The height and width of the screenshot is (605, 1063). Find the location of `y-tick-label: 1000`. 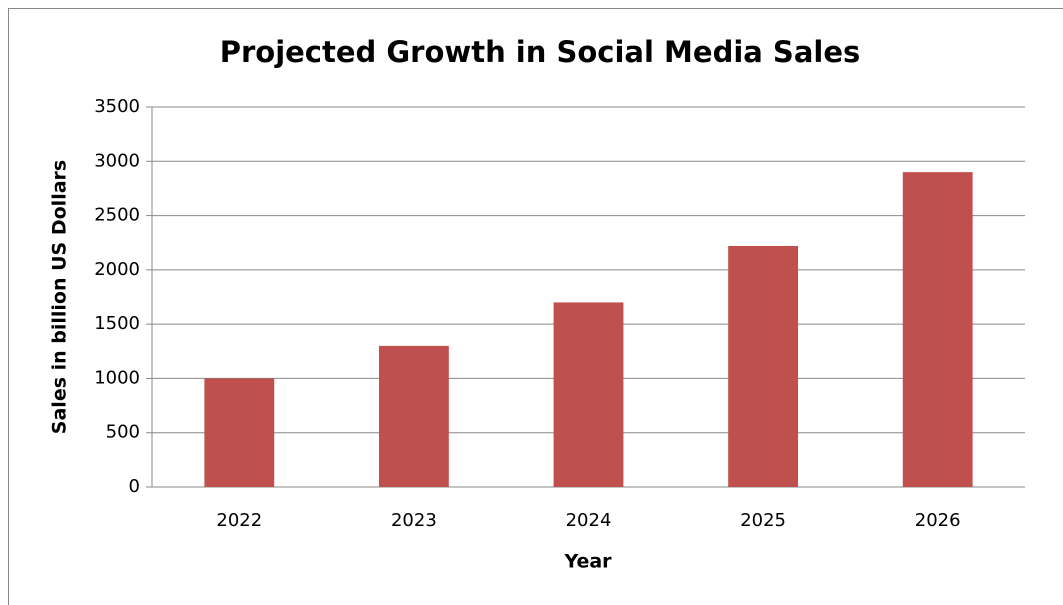

y-tick-label: 1000 is located at coordinates (117, 377).